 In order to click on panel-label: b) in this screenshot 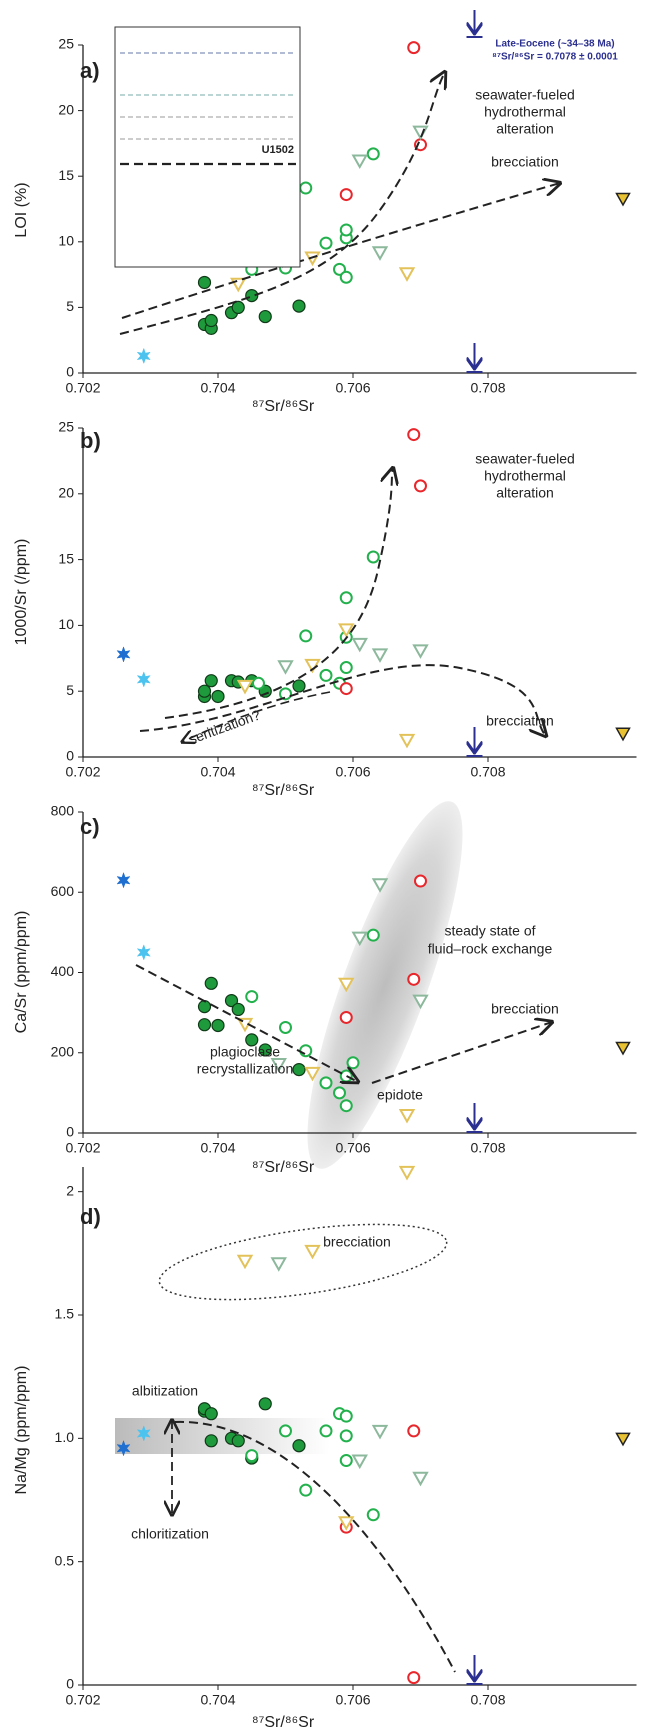, I will do `click(90, 440)`.